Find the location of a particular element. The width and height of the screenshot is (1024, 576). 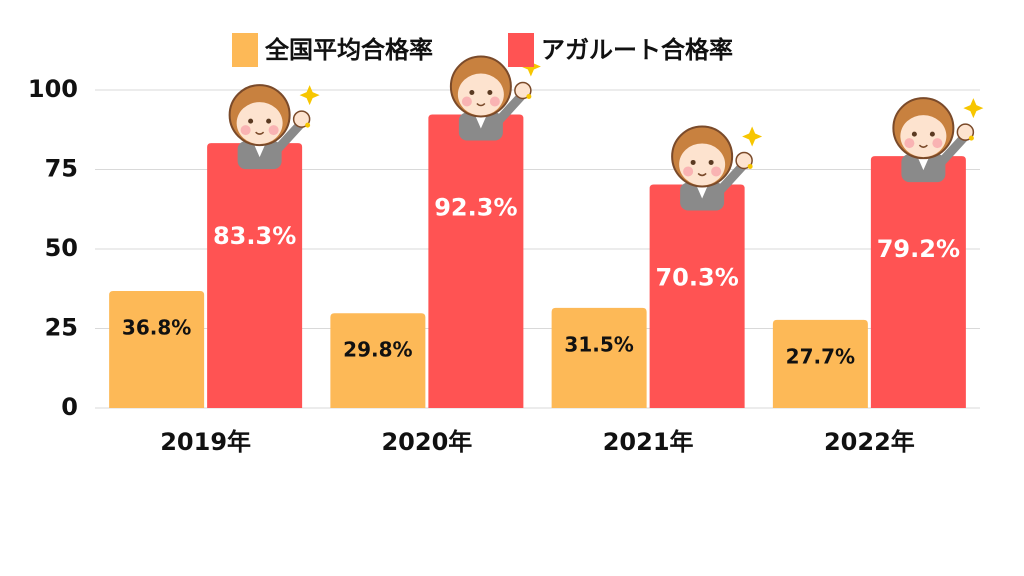

y-tick-label: 50 is located at coordinates (61, 248).